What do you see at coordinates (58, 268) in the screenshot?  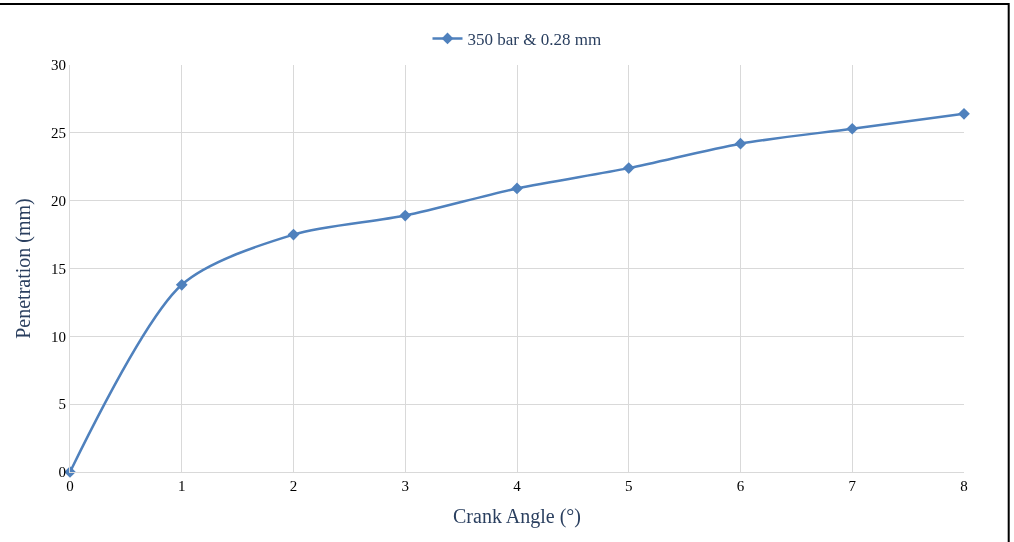 I see `y-tick-label: 15` at bounding box center [58, 268].